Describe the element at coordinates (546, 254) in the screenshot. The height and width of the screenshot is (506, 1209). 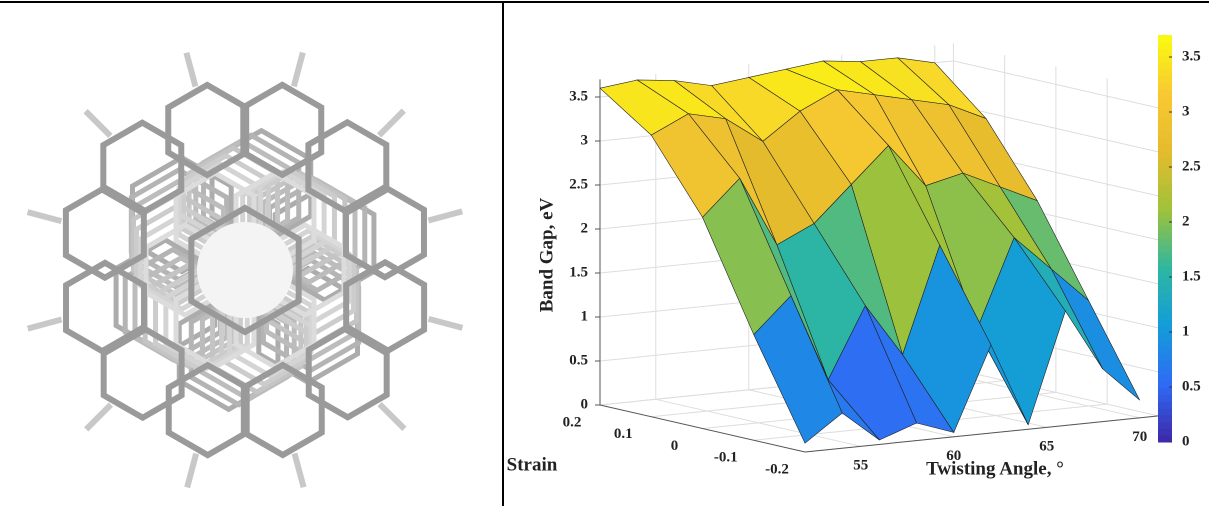
I see `z-axis-label: Band Gap, eV` at that location.